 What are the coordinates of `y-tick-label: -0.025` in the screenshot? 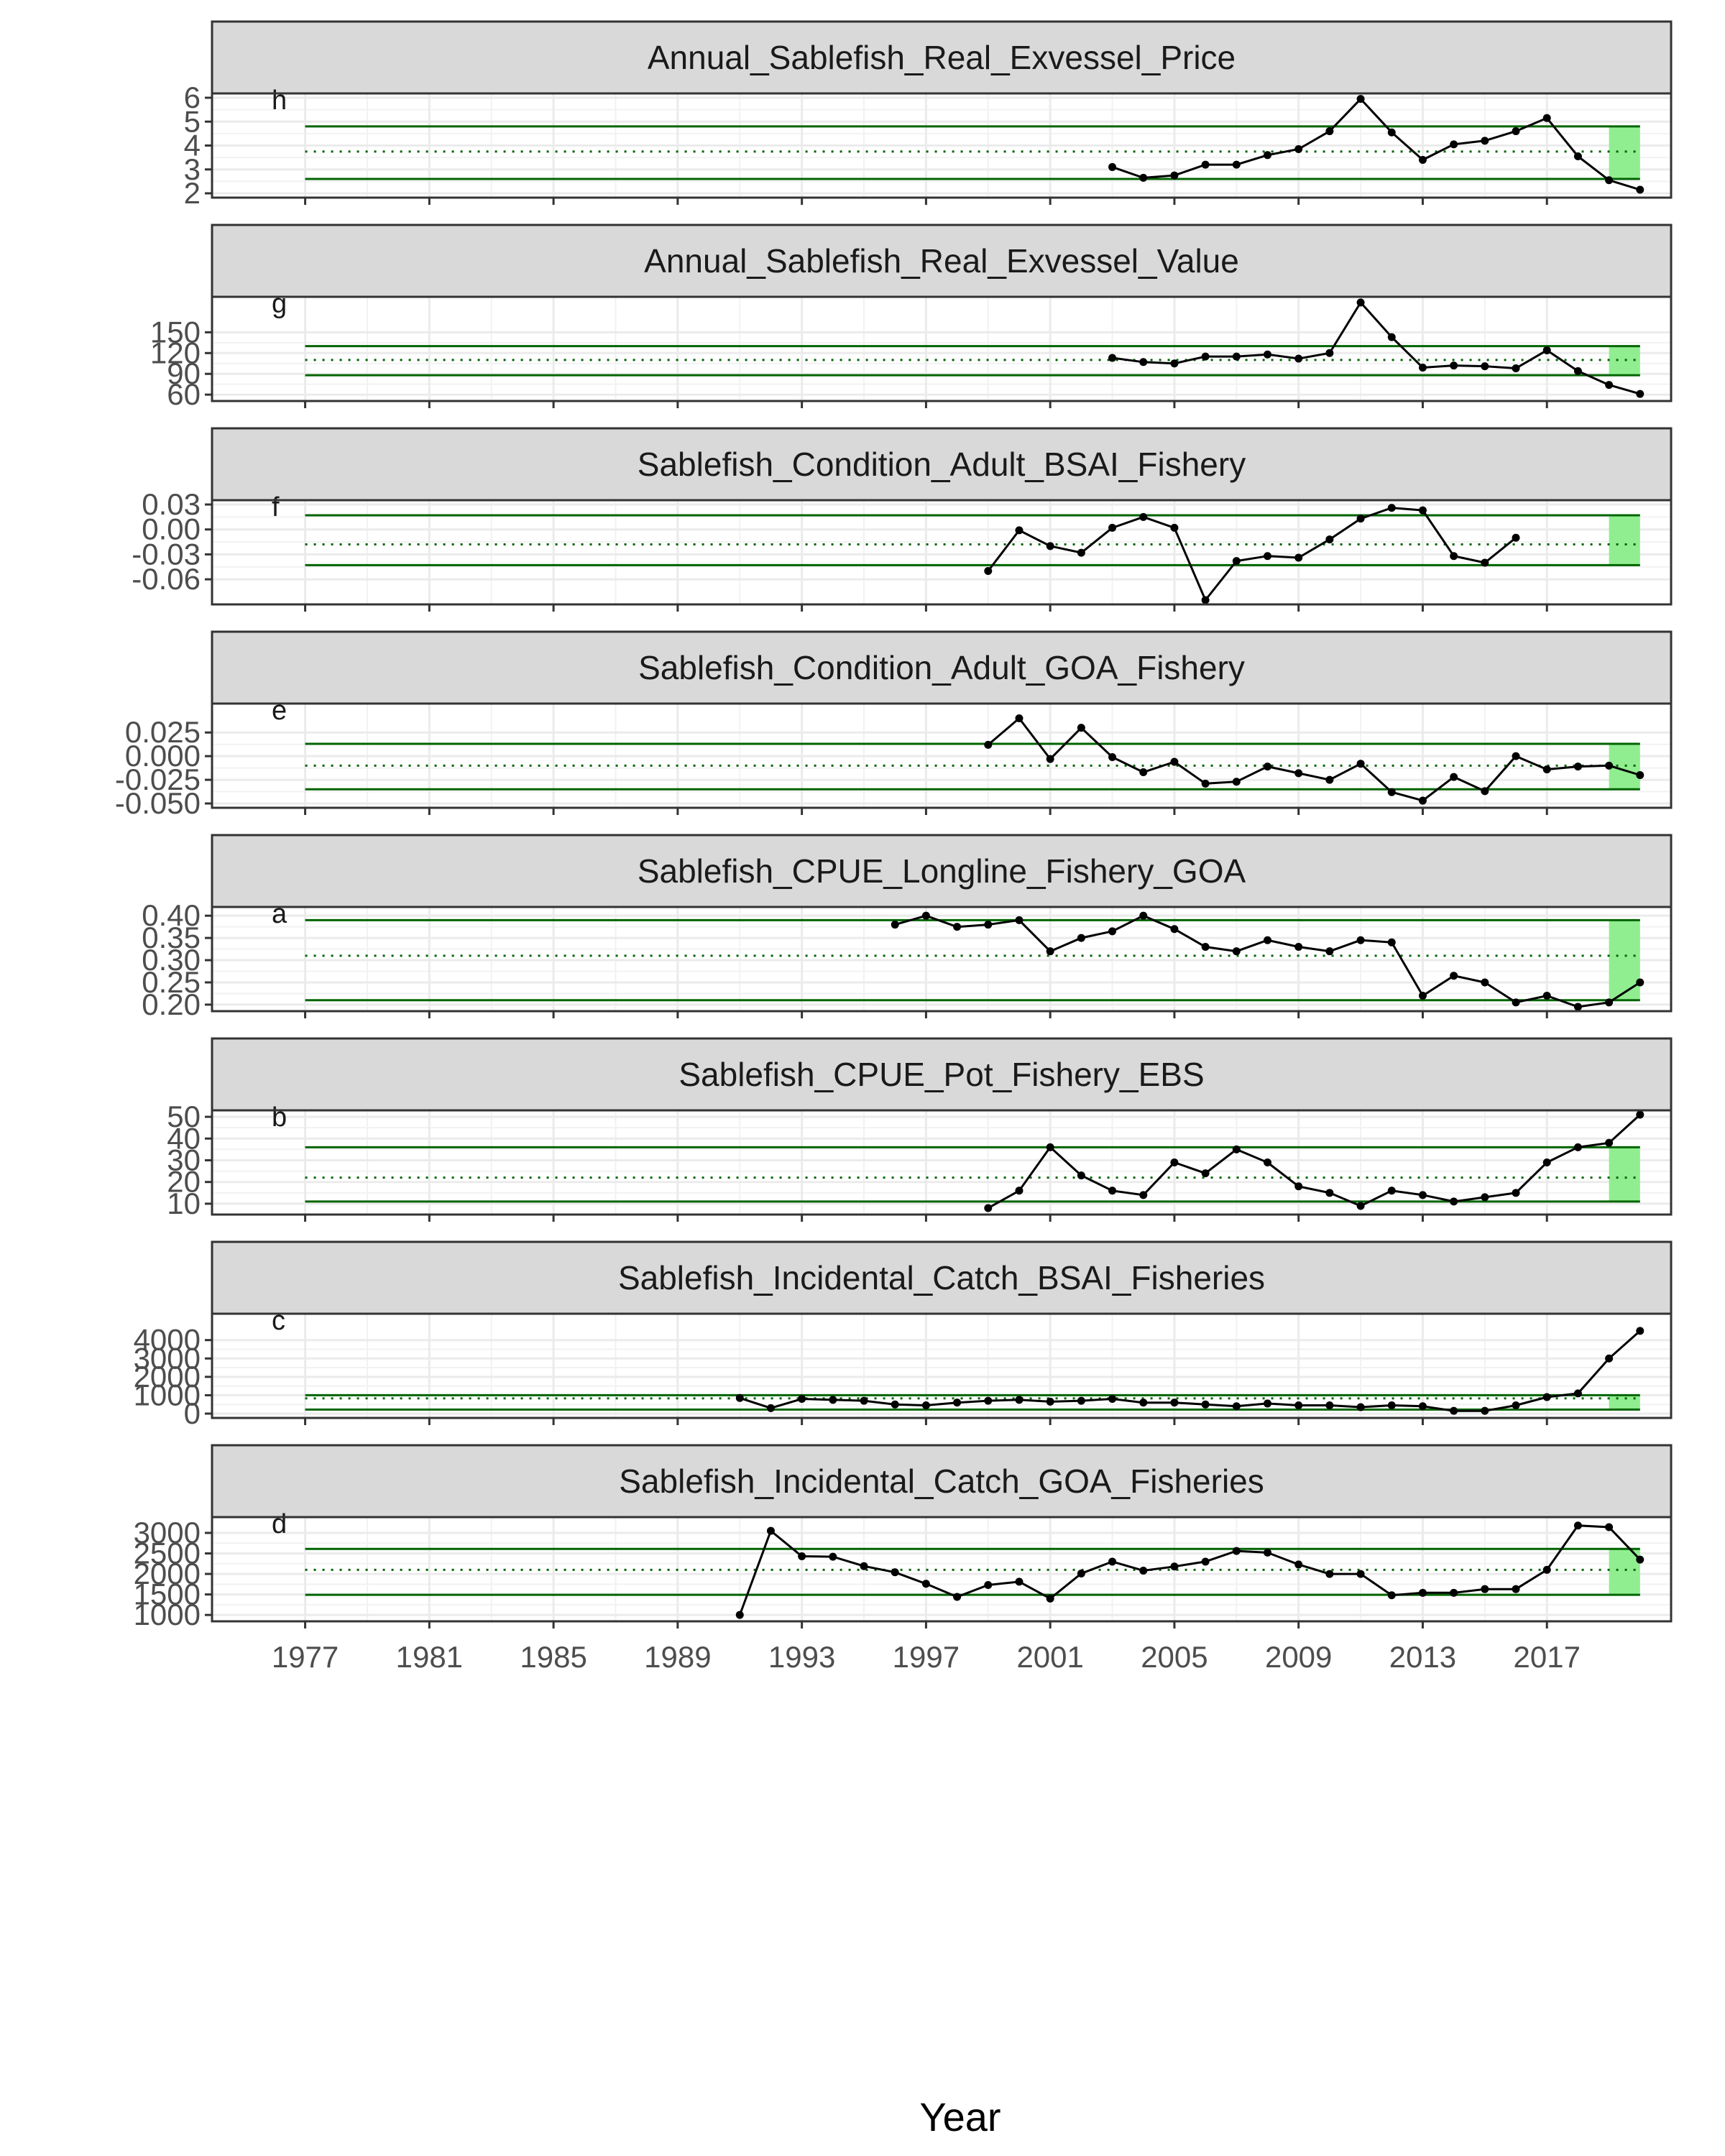 It's located at (158, 779).